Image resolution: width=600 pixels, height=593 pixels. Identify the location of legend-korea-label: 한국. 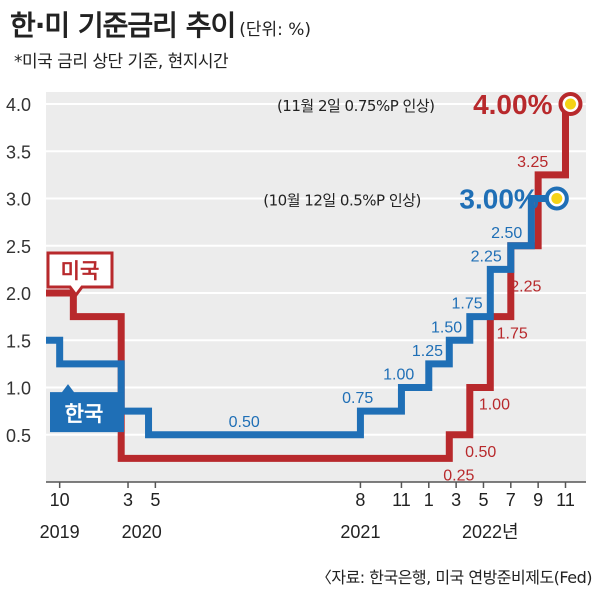
(84, 414).